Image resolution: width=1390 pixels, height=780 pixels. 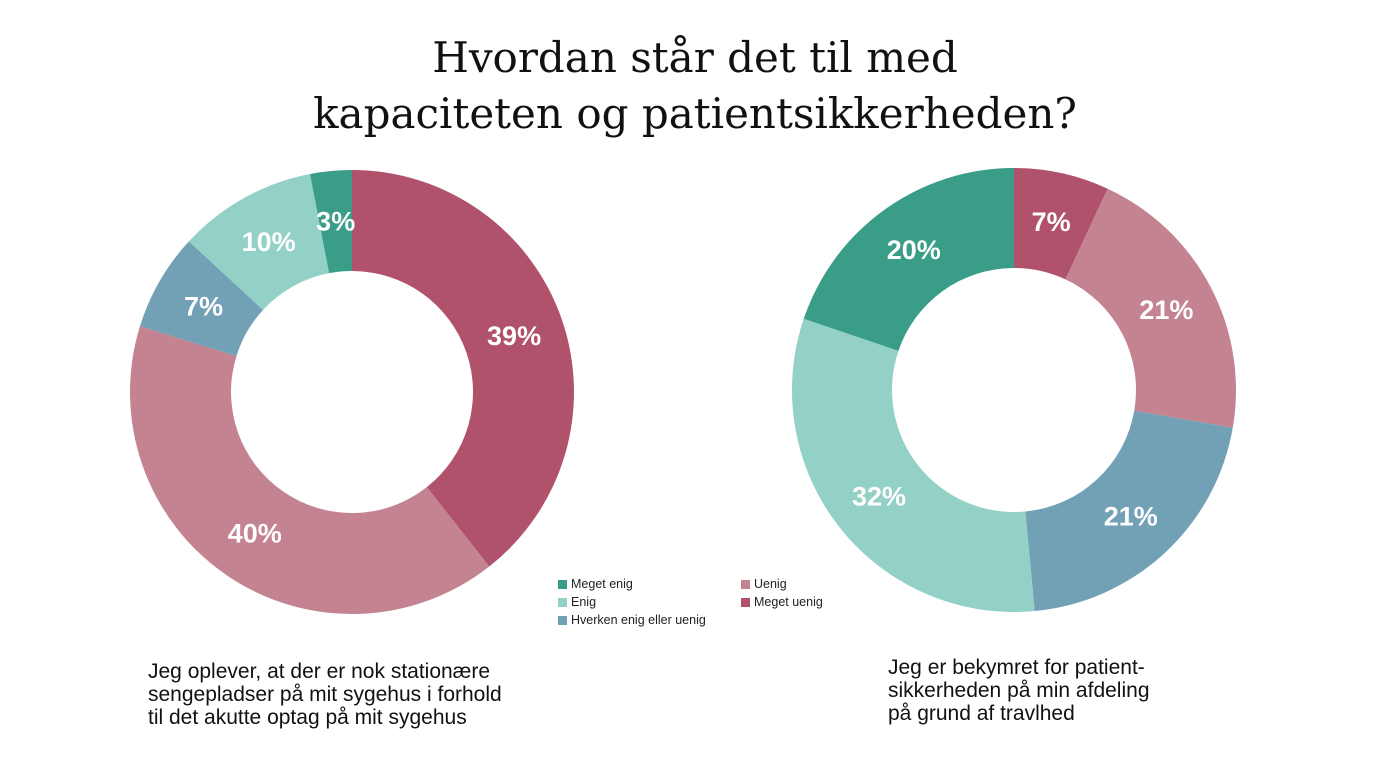 I want to click on donut-slice-right-hverken-enig-eller-uenig, so click(x=1129, y=511).